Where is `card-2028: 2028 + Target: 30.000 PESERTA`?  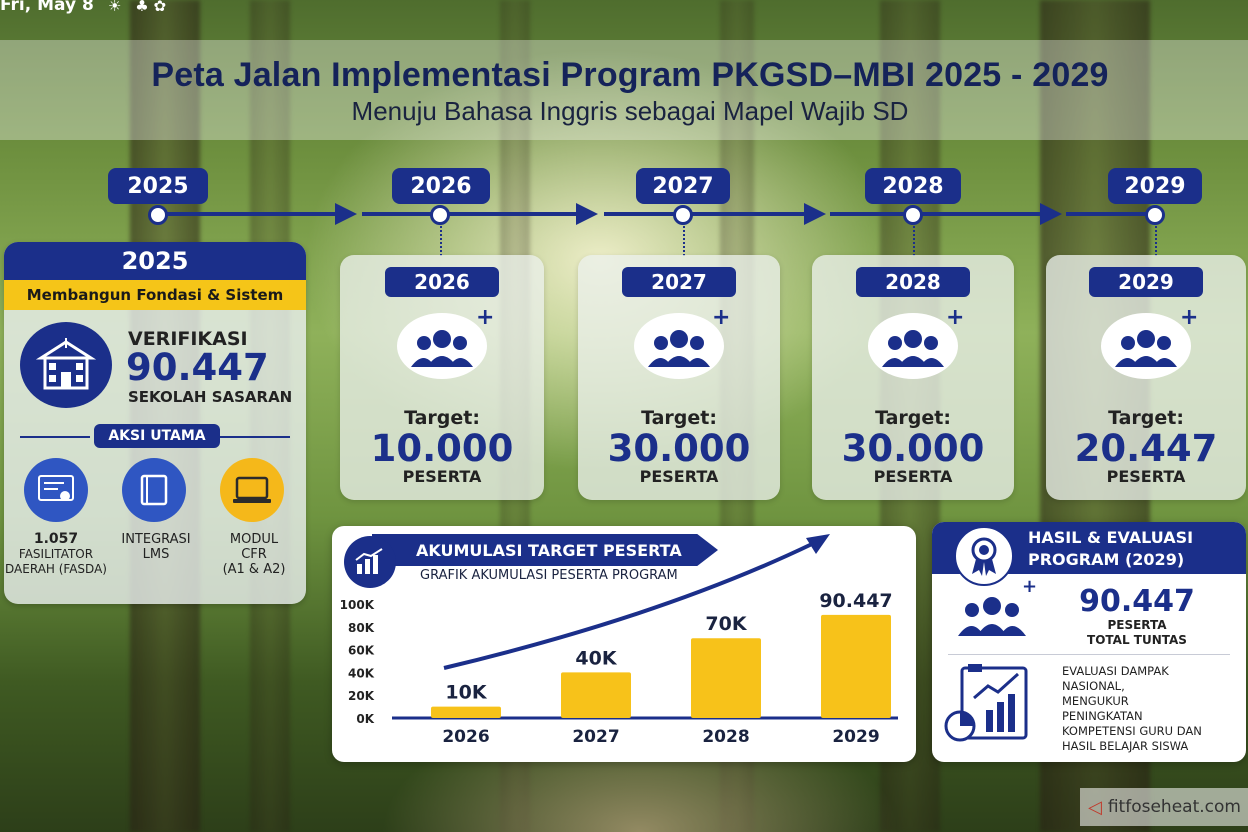
card-2028: 2028 + Target: 30.000 PESERTA is located at coordinates (913, 377).